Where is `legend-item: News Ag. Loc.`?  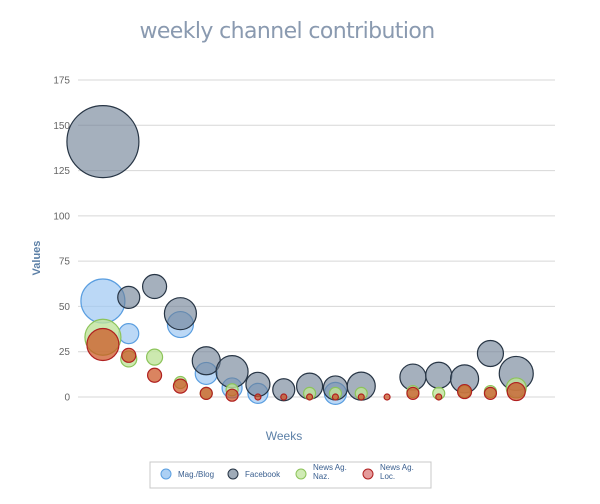
legend-item: News Ag. Loc. is located at coordinates (388, 472).